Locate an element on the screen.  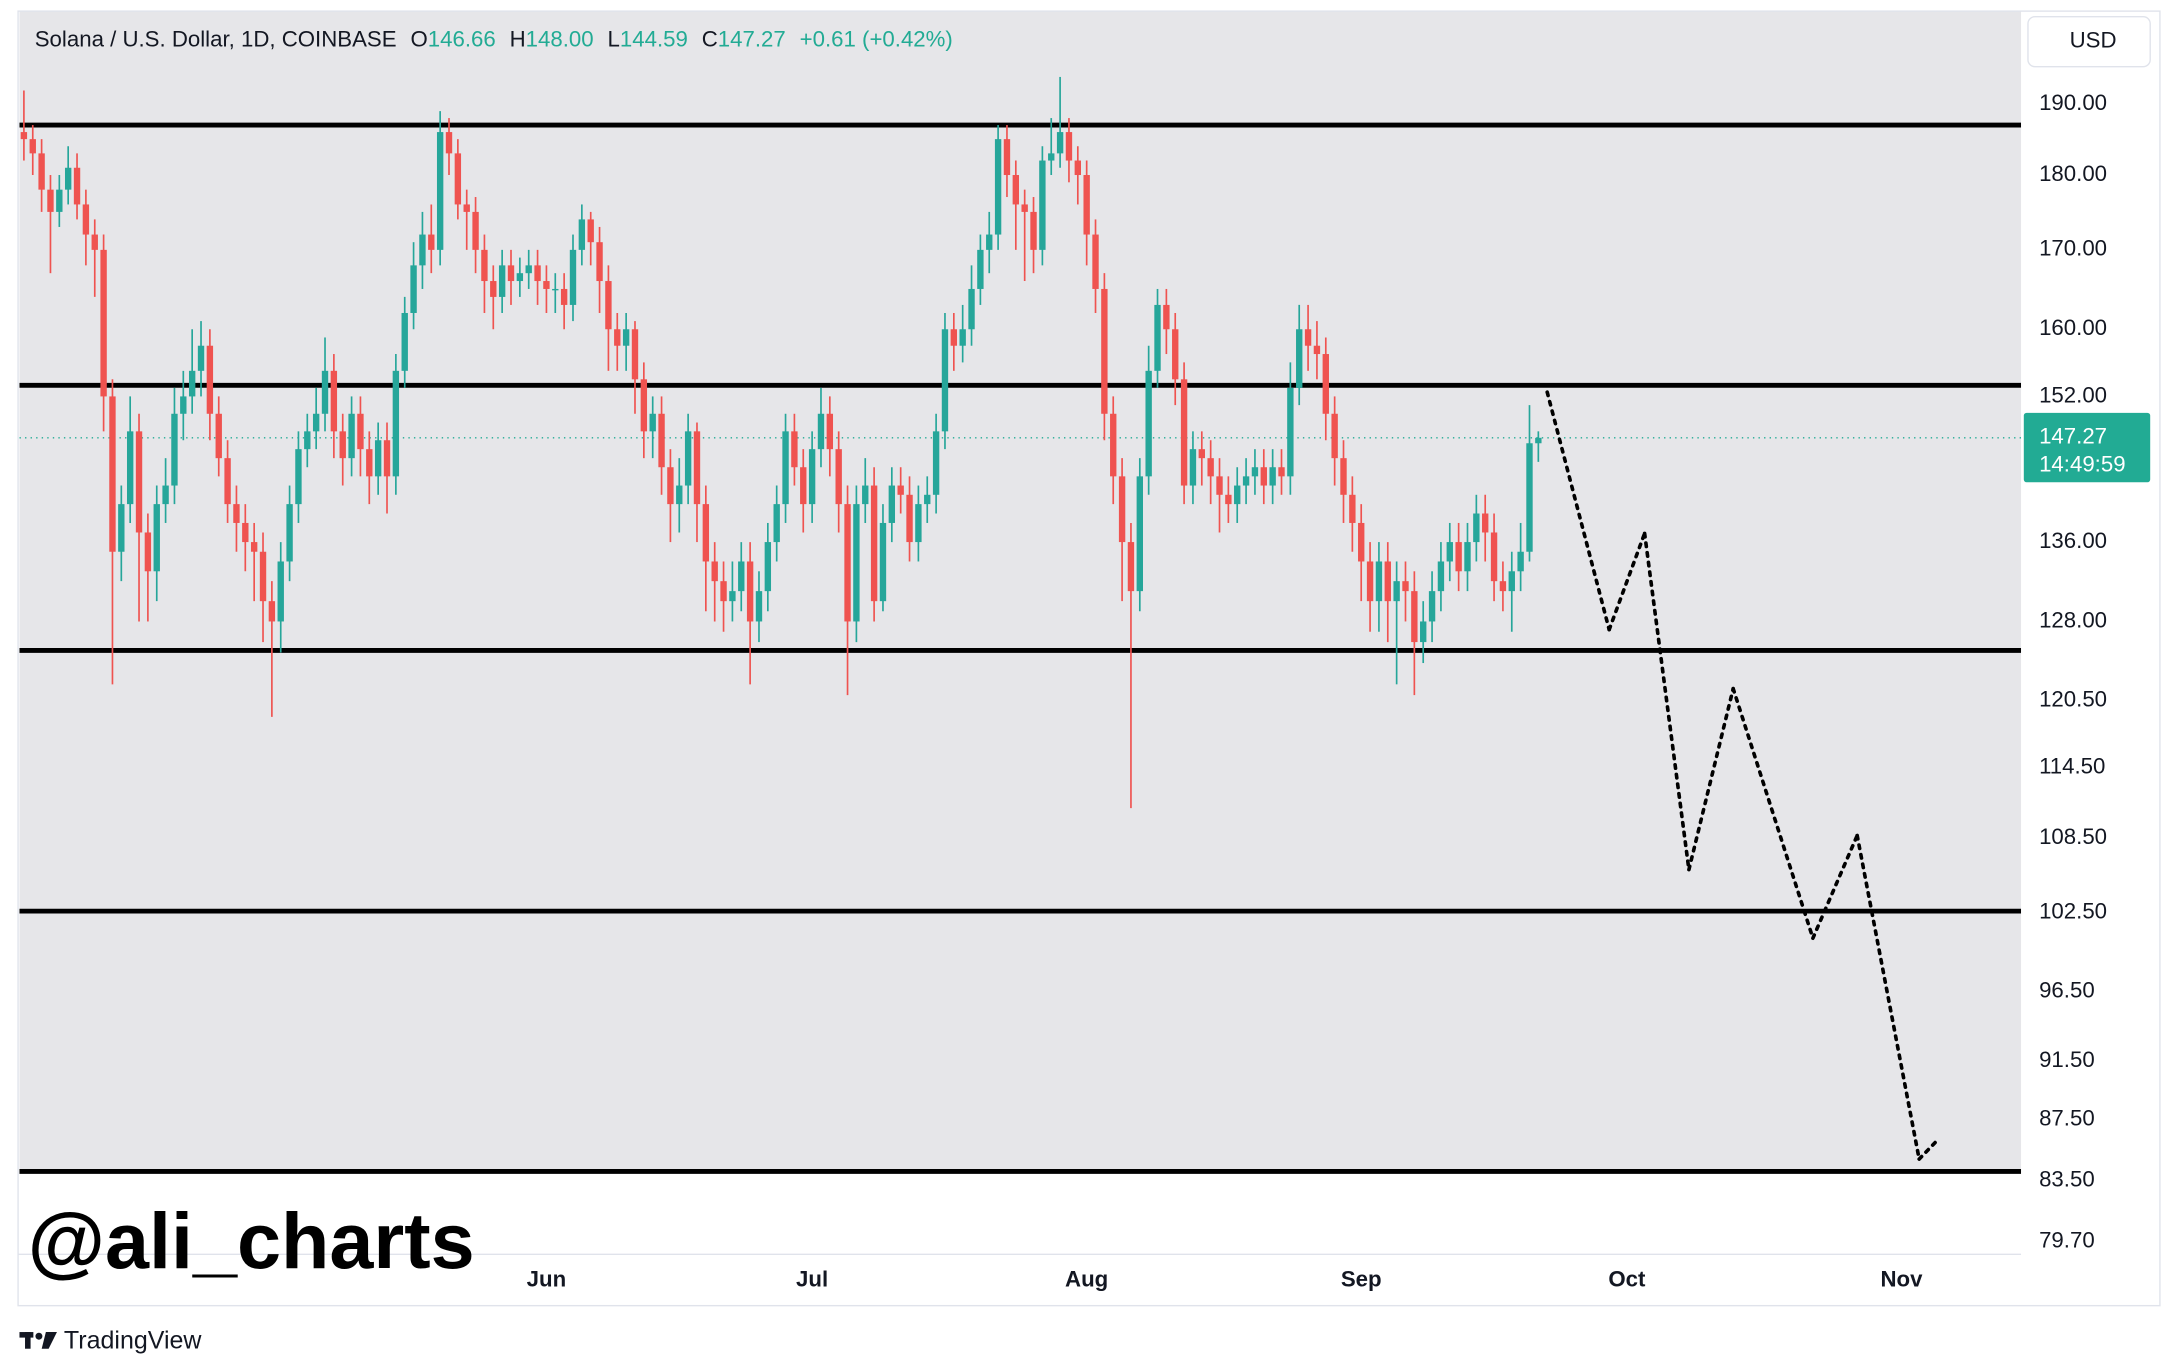
x-tick-label: Jul is located at coordinates (812, 1279).